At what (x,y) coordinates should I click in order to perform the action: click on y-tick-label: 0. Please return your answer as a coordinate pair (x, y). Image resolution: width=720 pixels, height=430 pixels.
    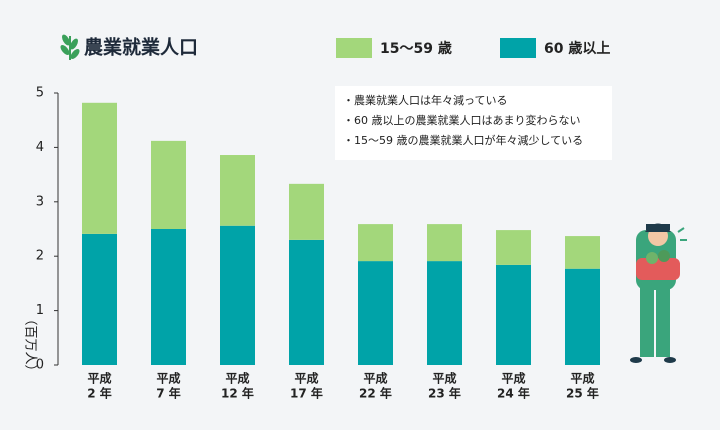
    Looking at the image, I should click on (40, 365).